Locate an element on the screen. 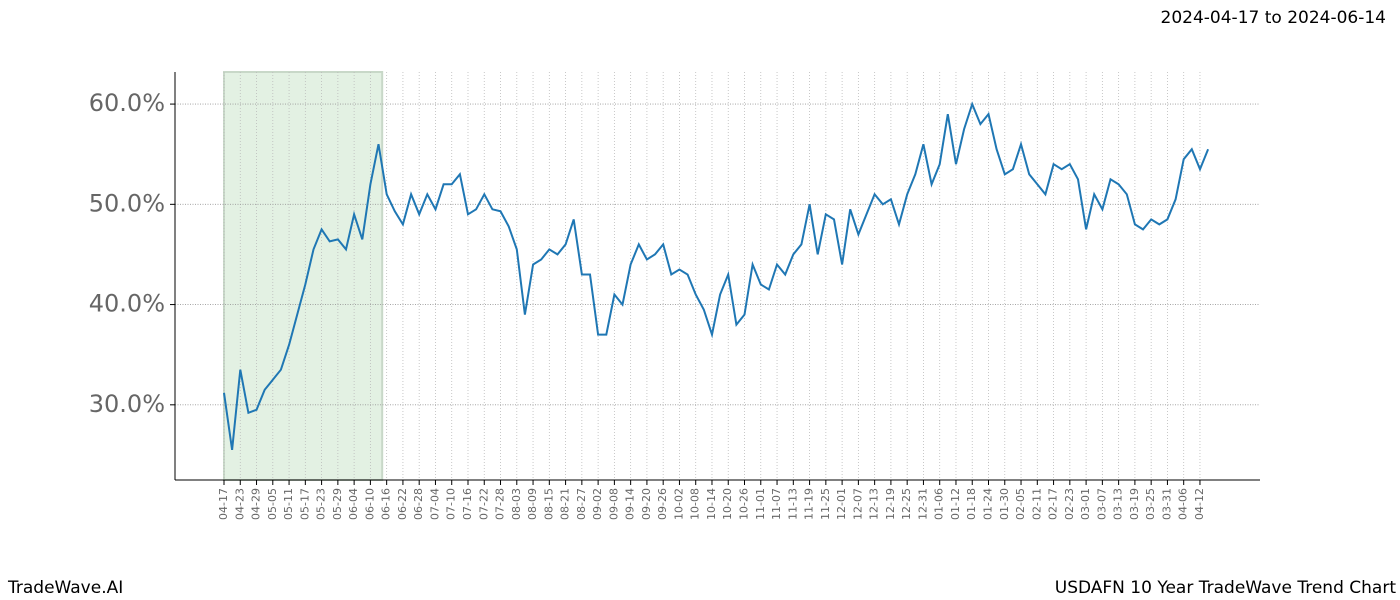 The image size is (1400, 600). y-tick-label: 60.0% is located at coordinates (127, 103).